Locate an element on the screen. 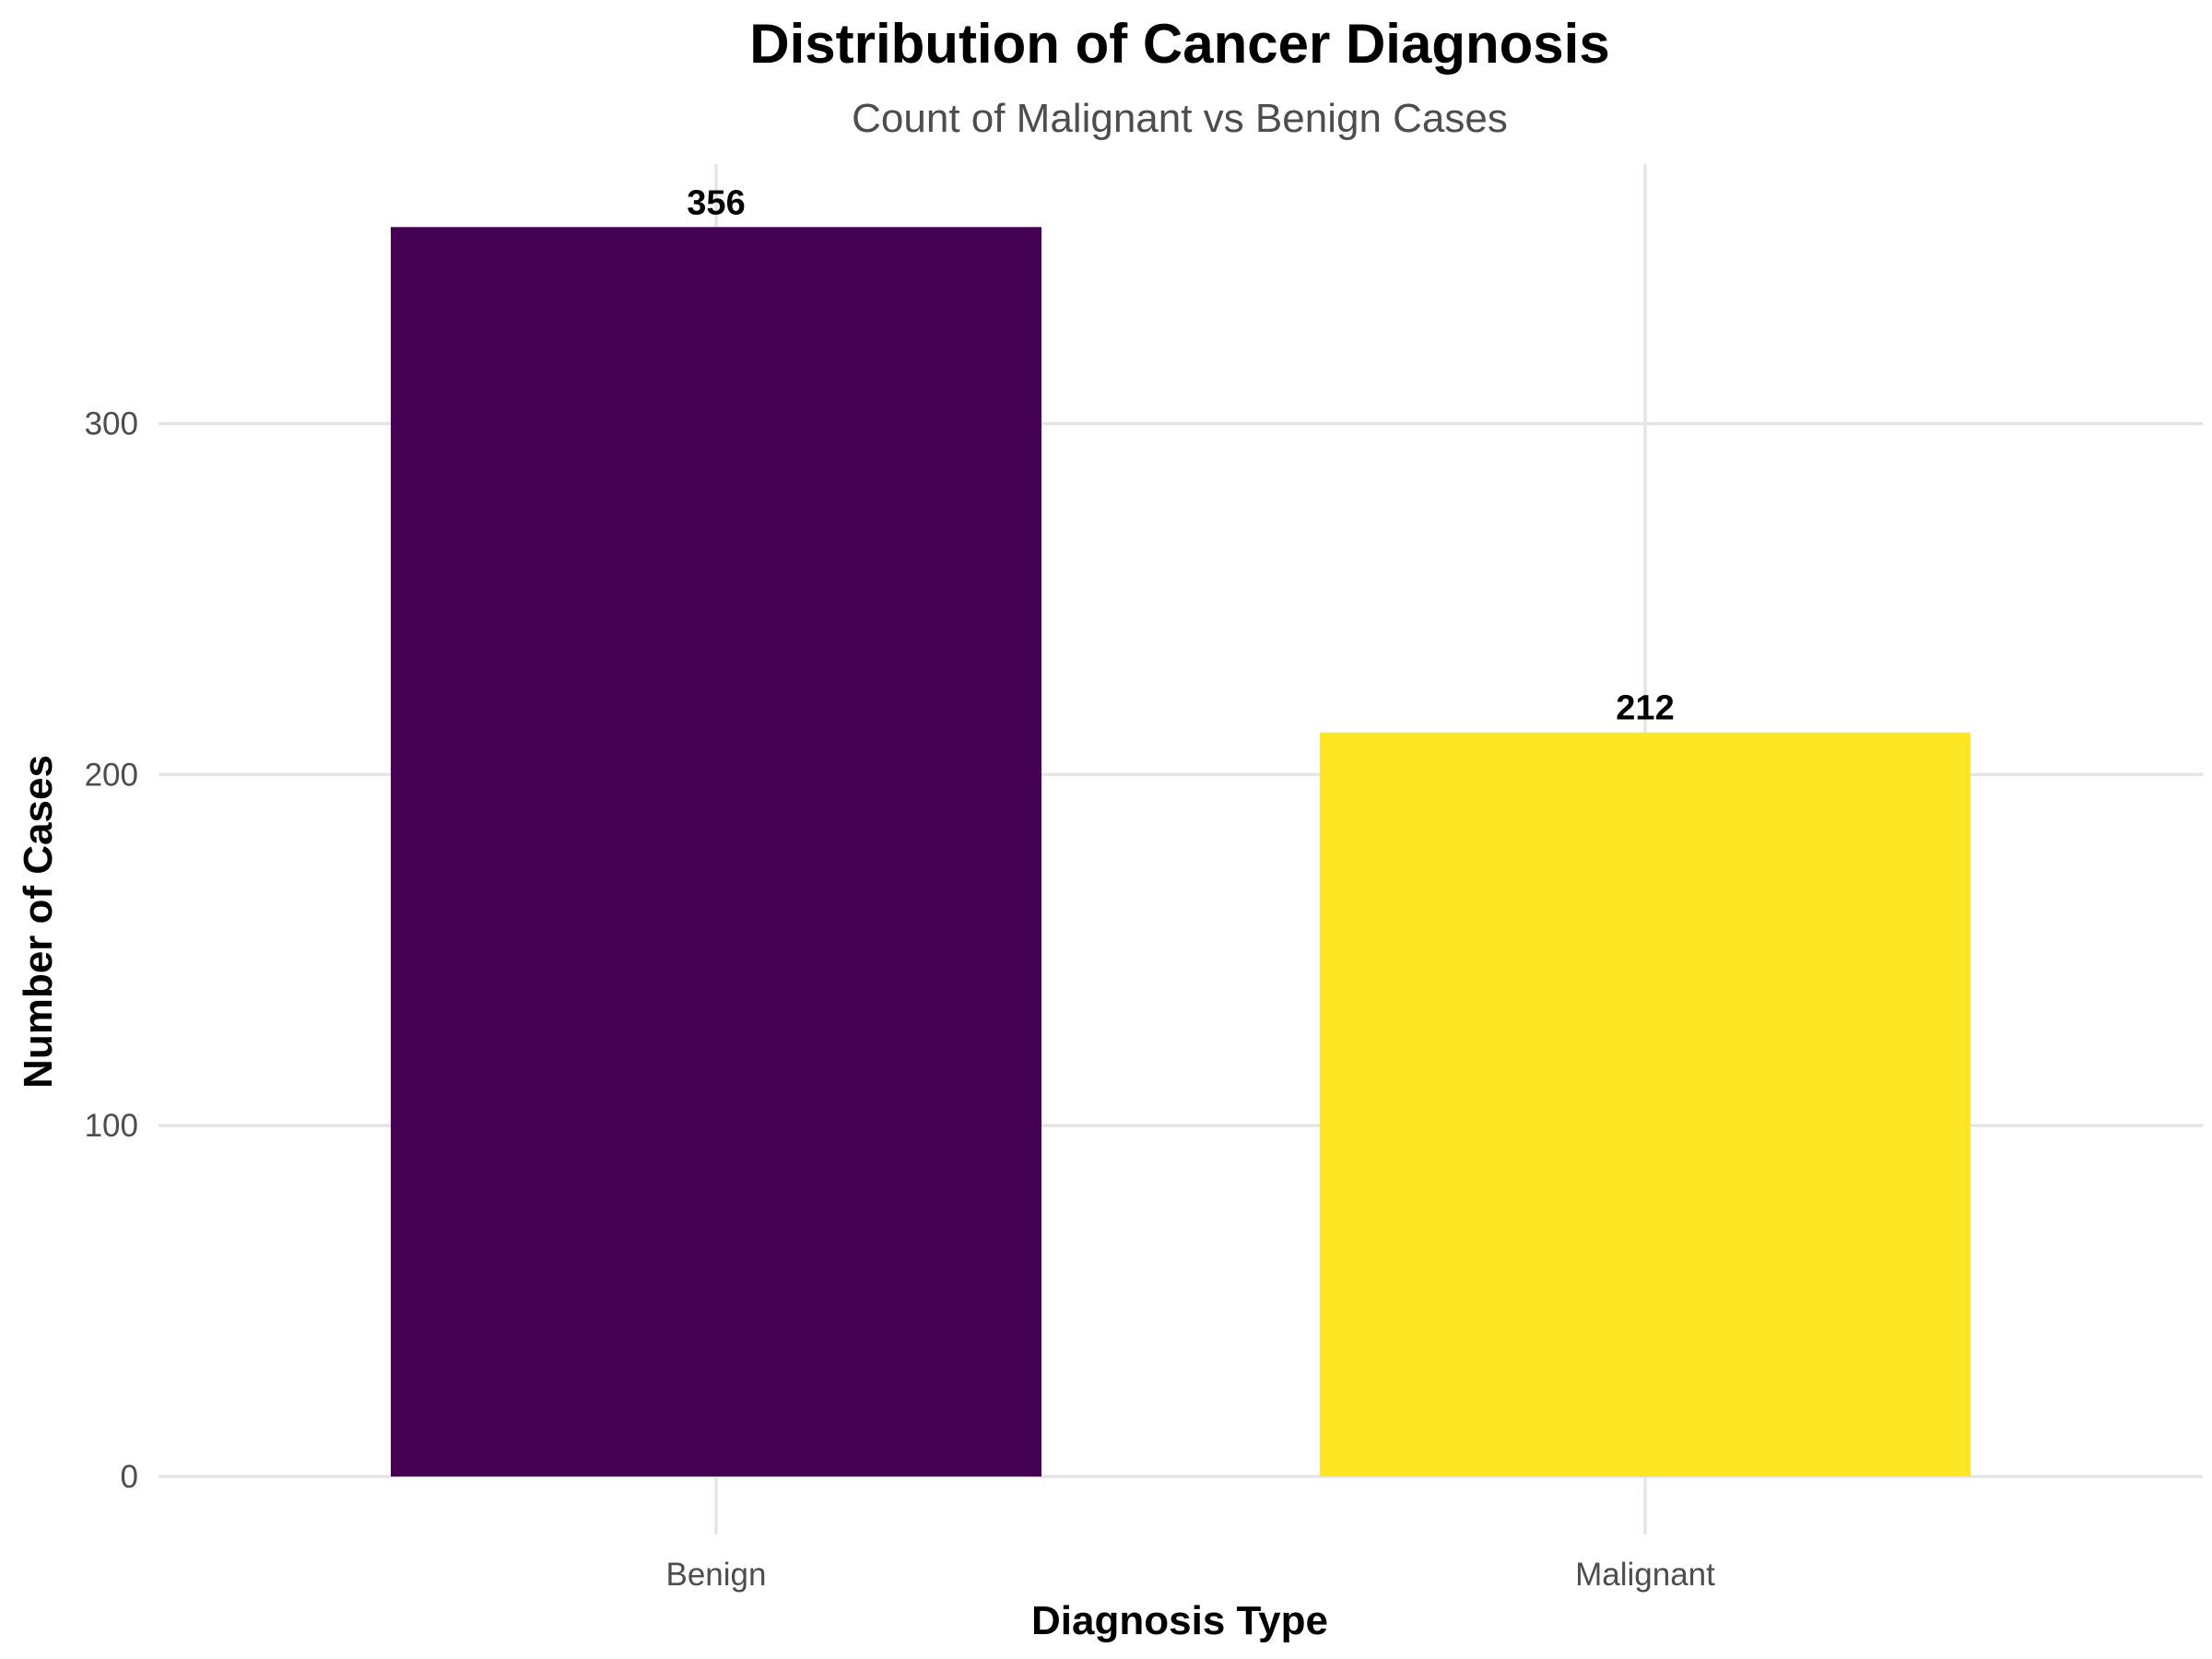 This screenshot has height=1659, width=2212. y-axis-title: Number of Cases is located at coordinates (38, 921).